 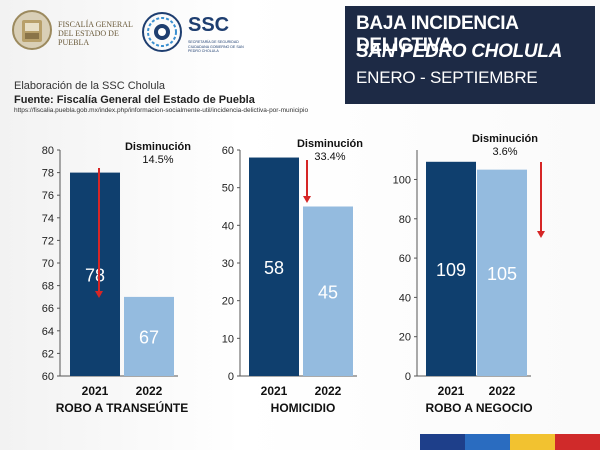 What do you see at coordinates (90, 86) in the screenshot?
I see `source-elaboracion: Elaboración de la SSC Cholula` at bounding box center [90, 86].